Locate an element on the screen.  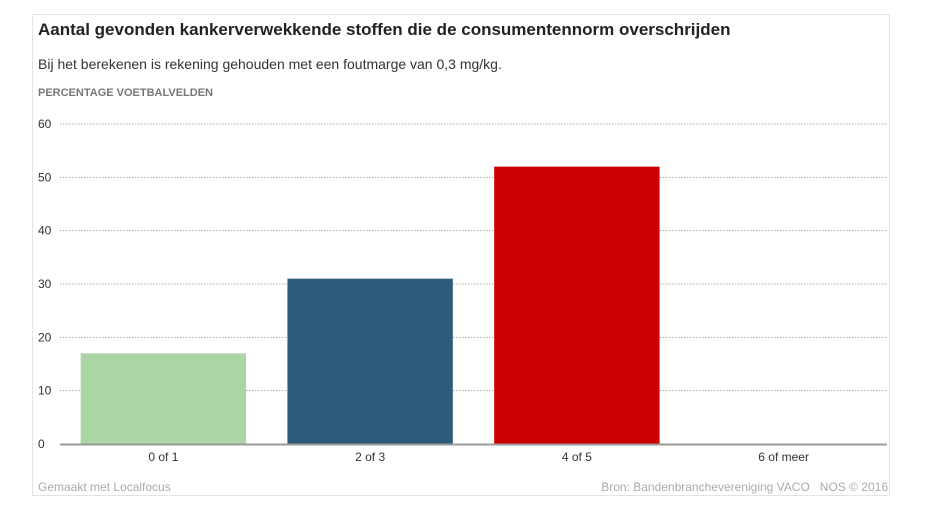
x-tick-label: 0 of 1 is located at coordinates (163, 457).